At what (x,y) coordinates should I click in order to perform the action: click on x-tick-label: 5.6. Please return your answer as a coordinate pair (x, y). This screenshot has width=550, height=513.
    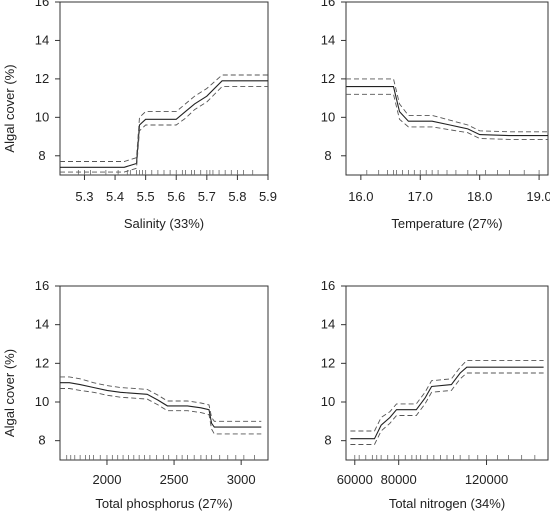
    Looking at the image, I should click on (176, 196).